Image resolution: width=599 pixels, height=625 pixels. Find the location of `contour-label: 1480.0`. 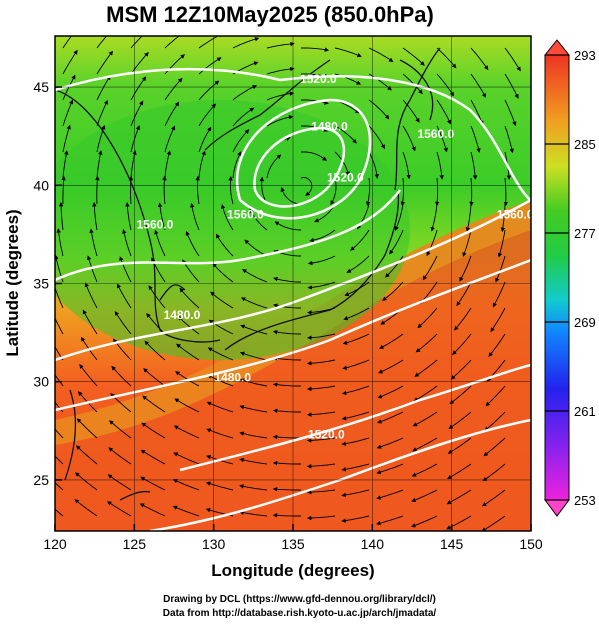

contour-label: 1480.0 is located at coordinates (329, 126).